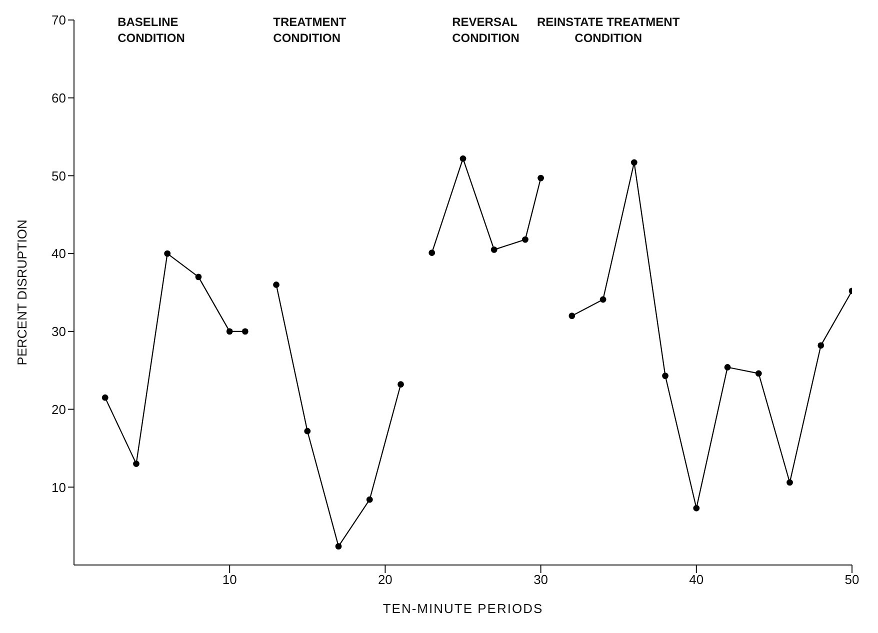 The height and width of the screenshot is (633, 878). What do you see at coordinates (486, 30) in the screenshot?
I see `annotation: REVERSAL CONDITION` at bounding box center [486, 30].